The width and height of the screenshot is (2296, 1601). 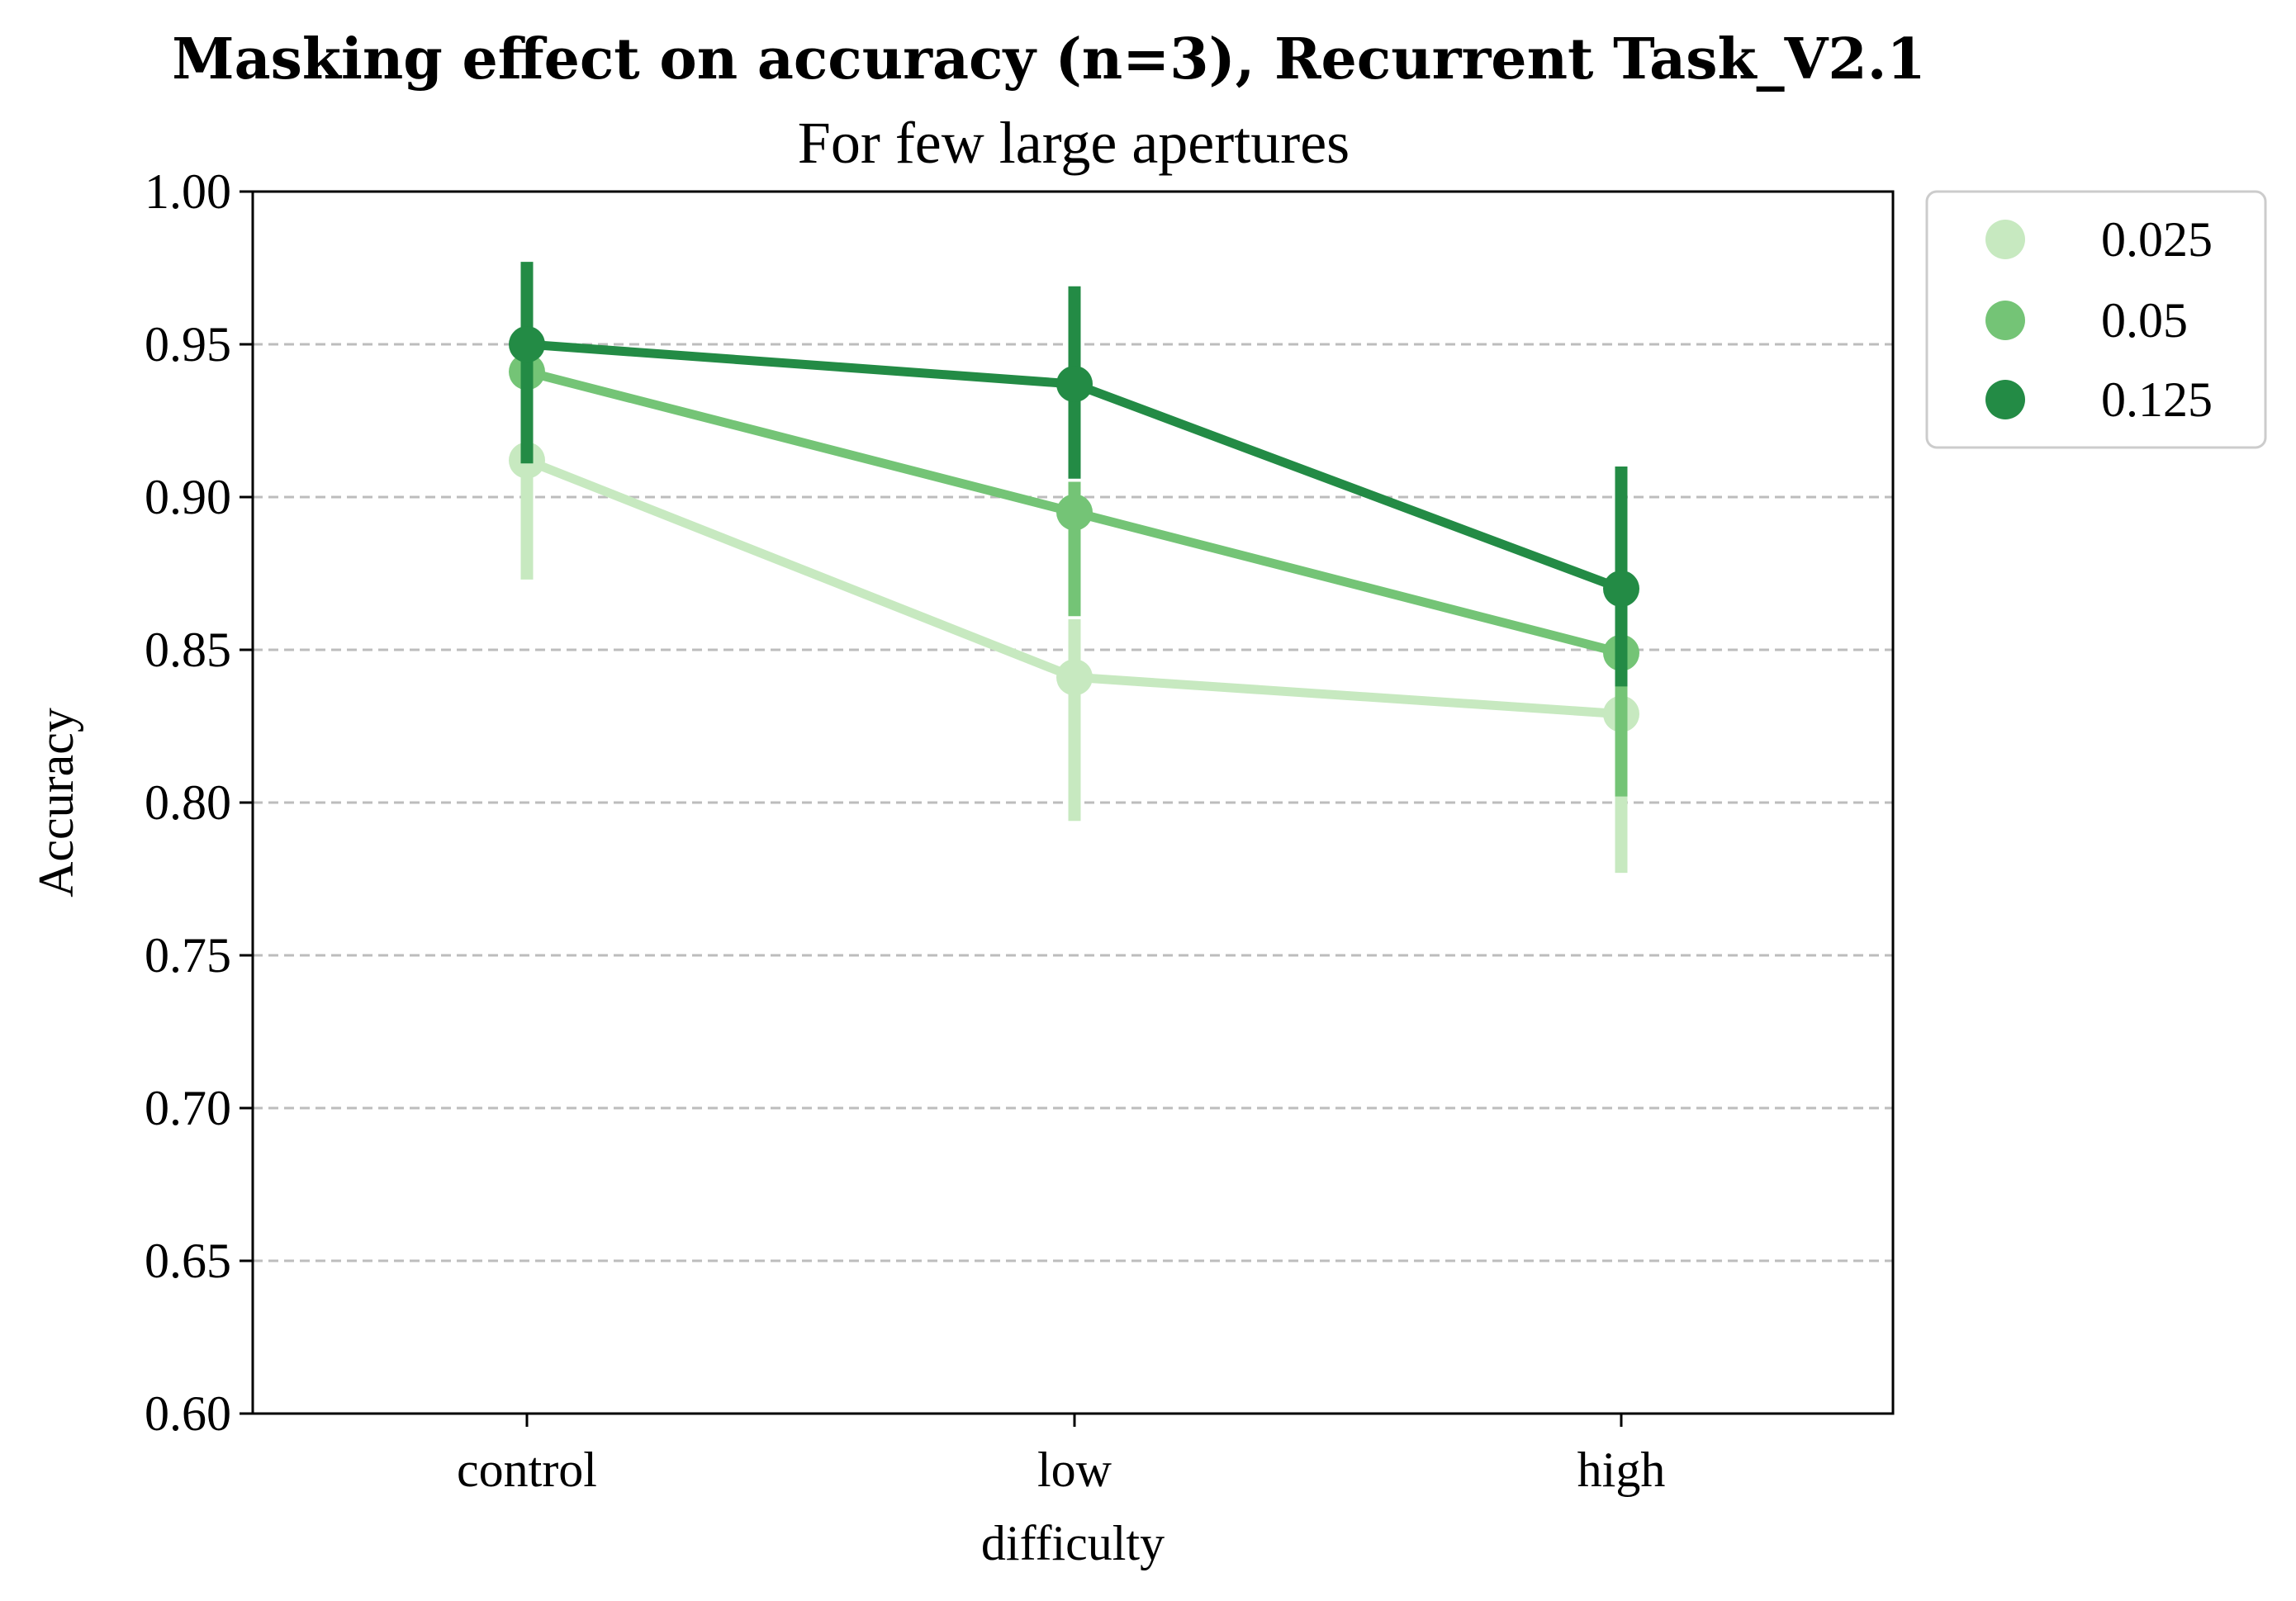 What do you see at coordinates (188, 344) in the screenshot?
I see `y-tick-label: 0.95` at bounding box center [188, 344].